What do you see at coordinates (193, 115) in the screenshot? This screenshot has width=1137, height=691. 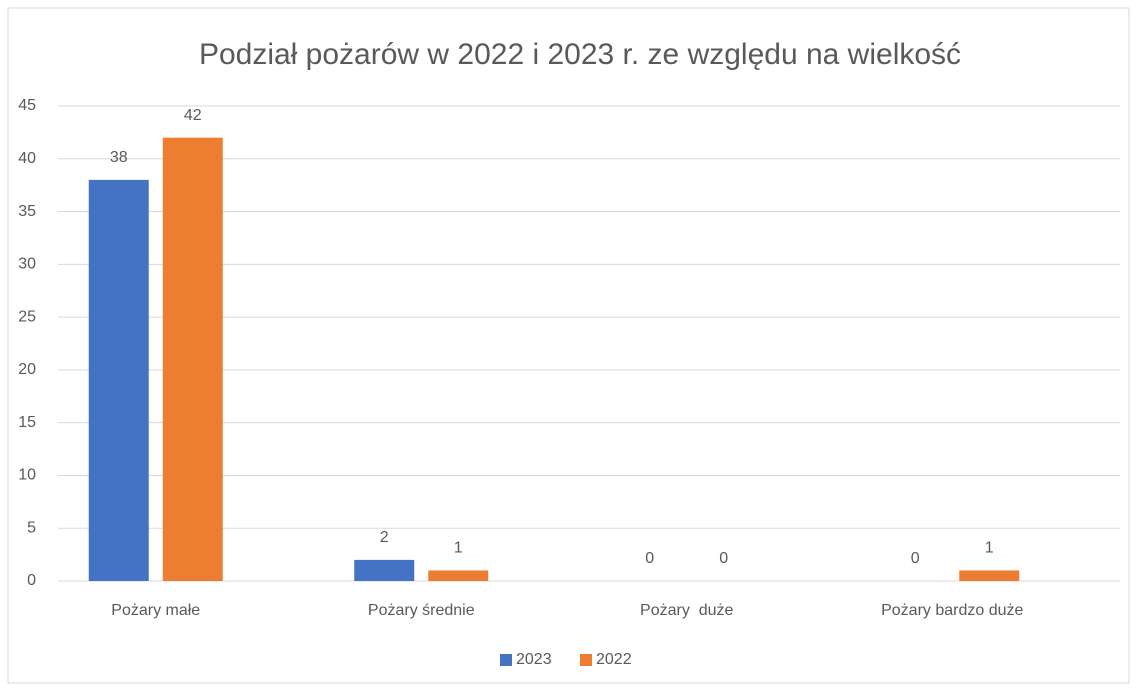 I see `data-label: 42` at bounding box center [193, 115].